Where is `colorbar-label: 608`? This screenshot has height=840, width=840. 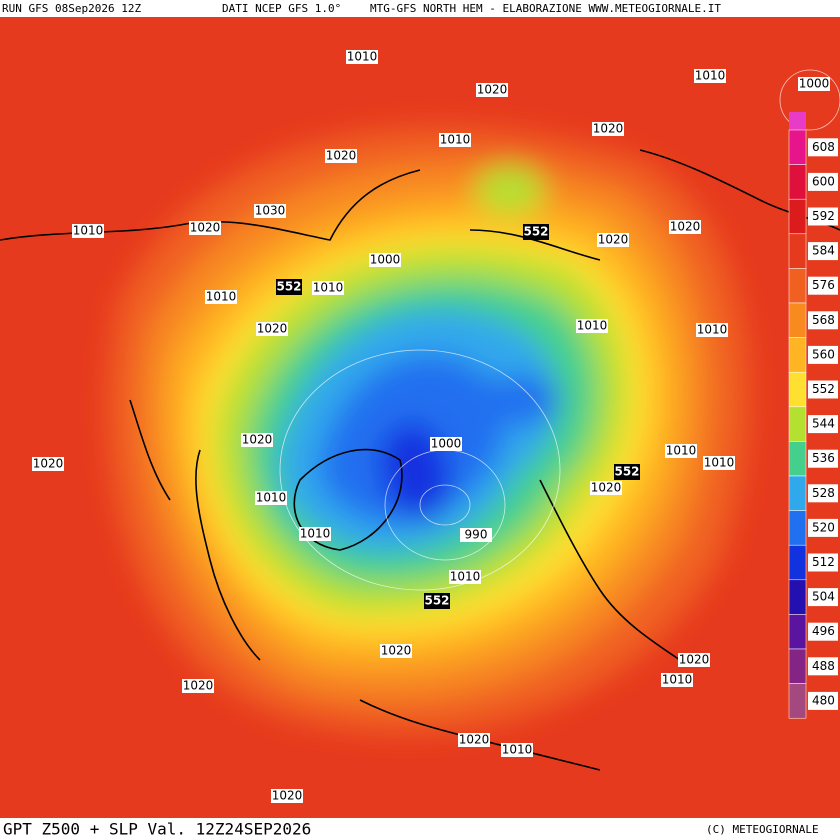 colorbar-label: 608 is located at coordinates (823, 147).